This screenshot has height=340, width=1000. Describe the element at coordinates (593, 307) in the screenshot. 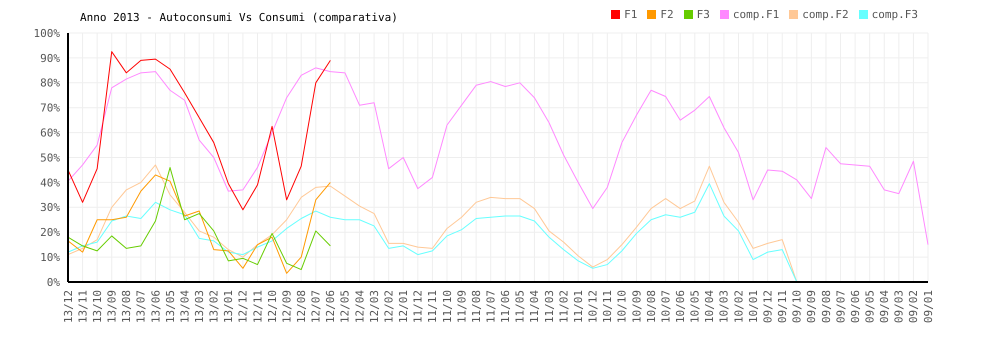

I see `x-tick-label: 10/12` at that location.